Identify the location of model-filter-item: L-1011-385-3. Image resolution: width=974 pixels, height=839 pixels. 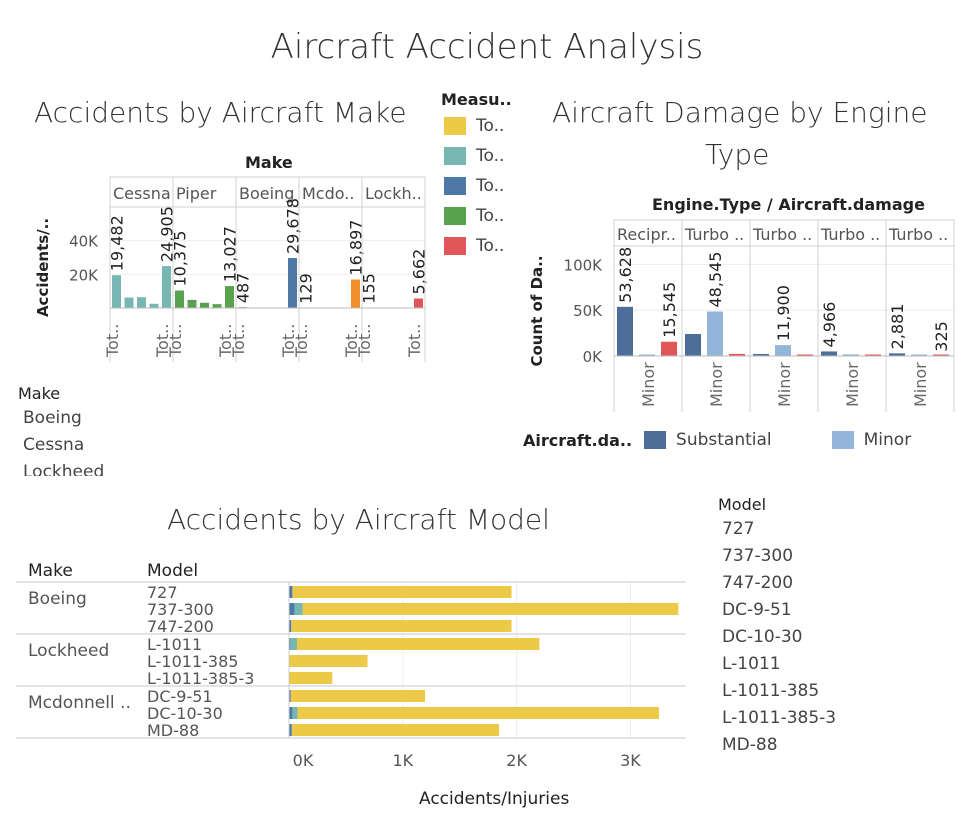
(779, 718).